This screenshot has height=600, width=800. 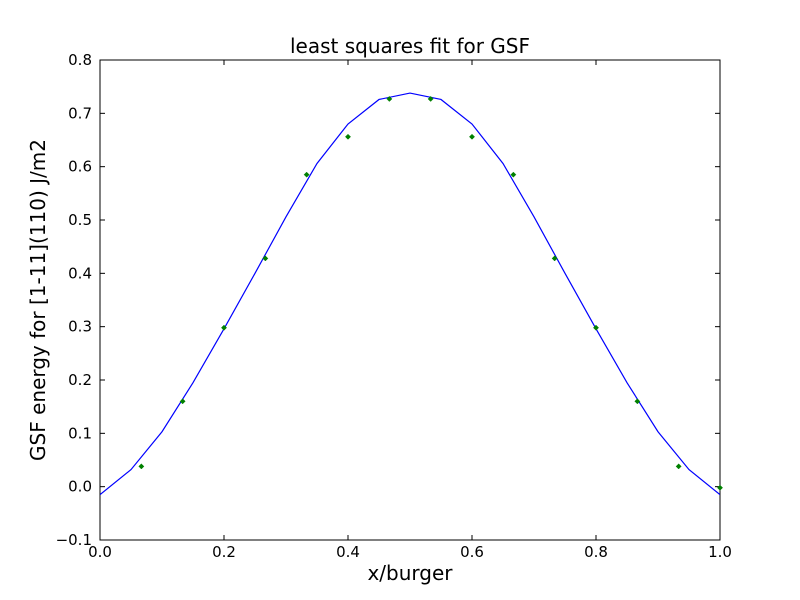 I want to click on y-tick-label: 0.6, so click(x=80, y=167).